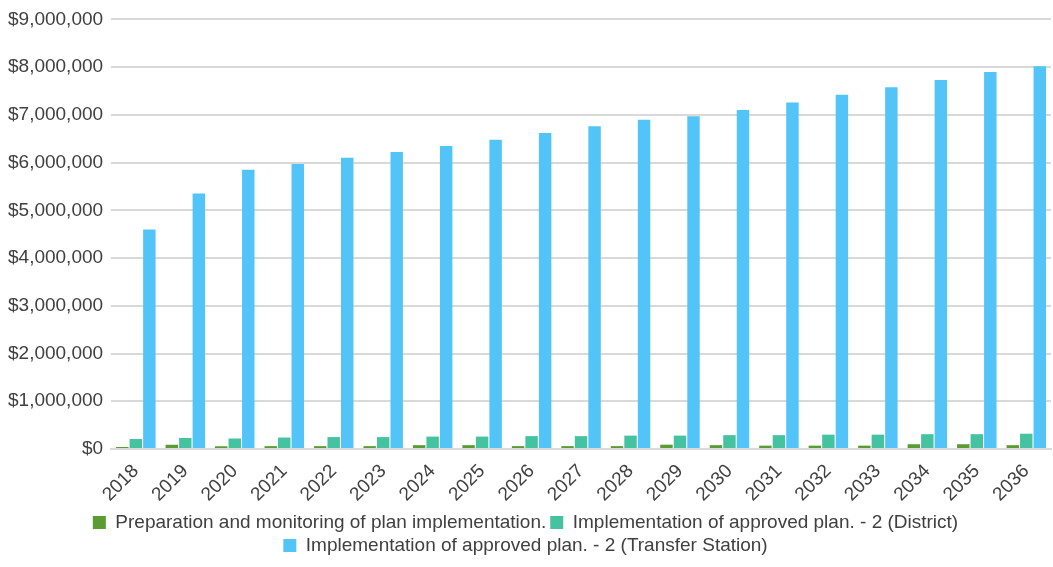 The height and width of the screenshot is (567, 1053). What do you see at coordinates (765, 521) in the screenshot?
I see `legend-label: Implementation of approved plan. - 2 (District)` at bounding box center [765, 521].